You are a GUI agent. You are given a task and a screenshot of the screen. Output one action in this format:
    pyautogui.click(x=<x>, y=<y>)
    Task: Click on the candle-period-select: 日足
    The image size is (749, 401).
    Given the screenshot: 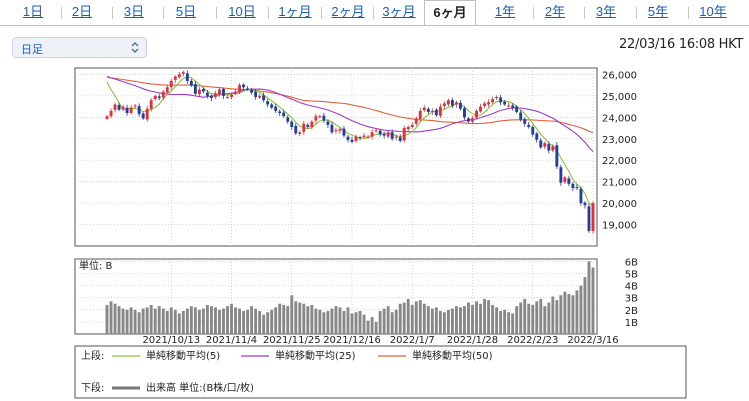 What is the action you would take?
    pyautogui.click(x=79, y=47)
    